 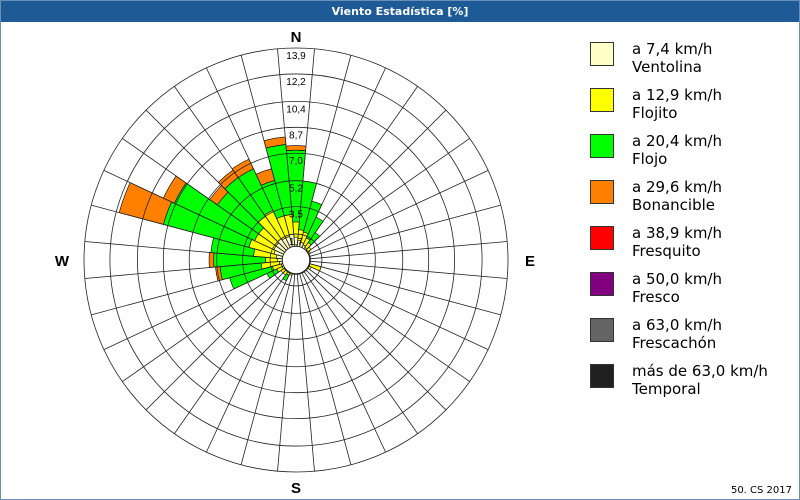 I want to click on direction-label-w: W, so click(x=62, y=261).